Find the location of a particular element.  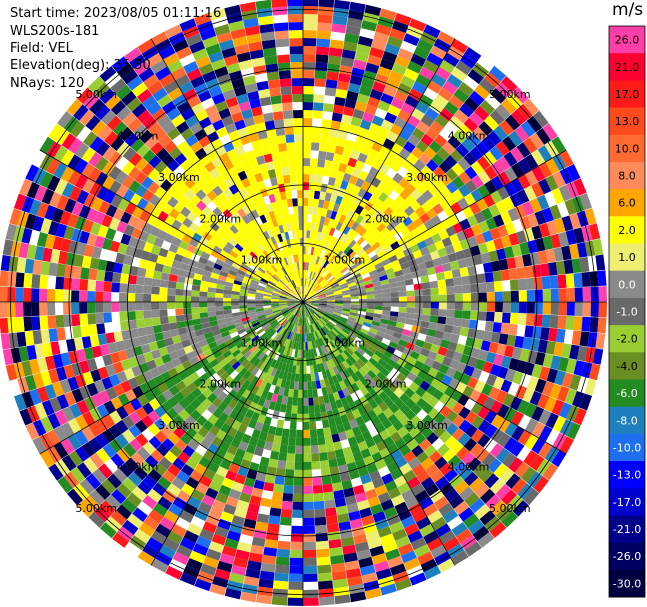

range-ring-label: 3.00km is located at coordinates (179, 177).